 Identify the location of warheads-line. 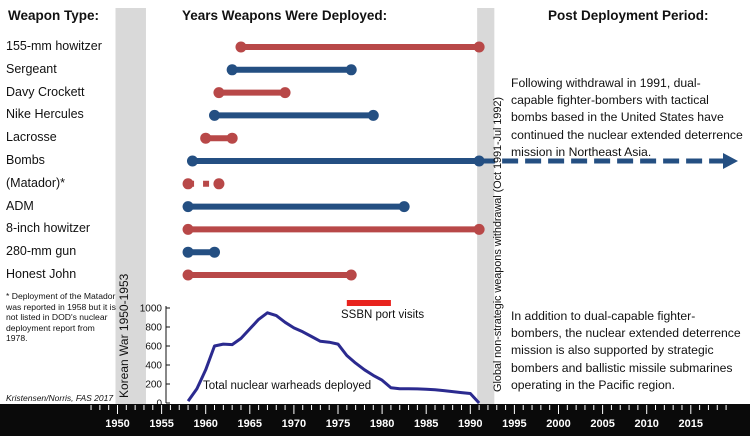
(333, 358).